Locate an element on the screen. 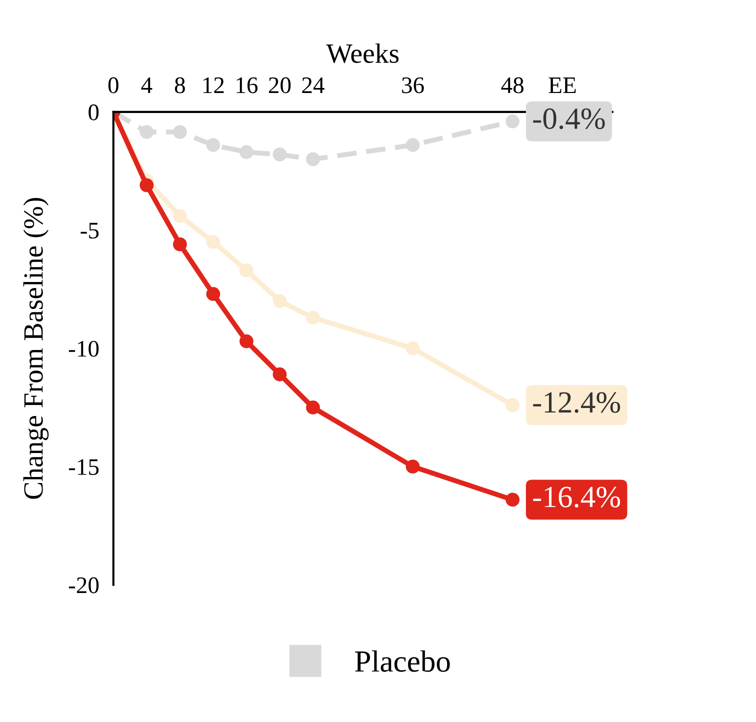 The image size is (756, 722). x-tick-label: 20 is located at coordinates (279, 85).